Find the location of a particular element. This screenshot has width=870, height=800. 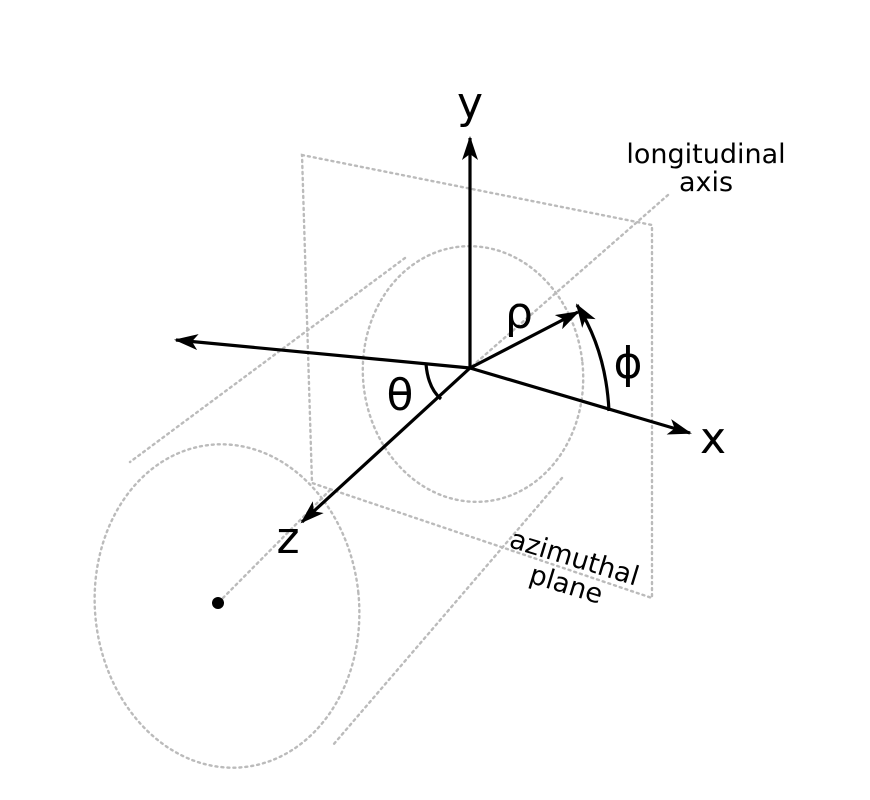

cylinder-end-center-dot is located at coordinates (218, 603).